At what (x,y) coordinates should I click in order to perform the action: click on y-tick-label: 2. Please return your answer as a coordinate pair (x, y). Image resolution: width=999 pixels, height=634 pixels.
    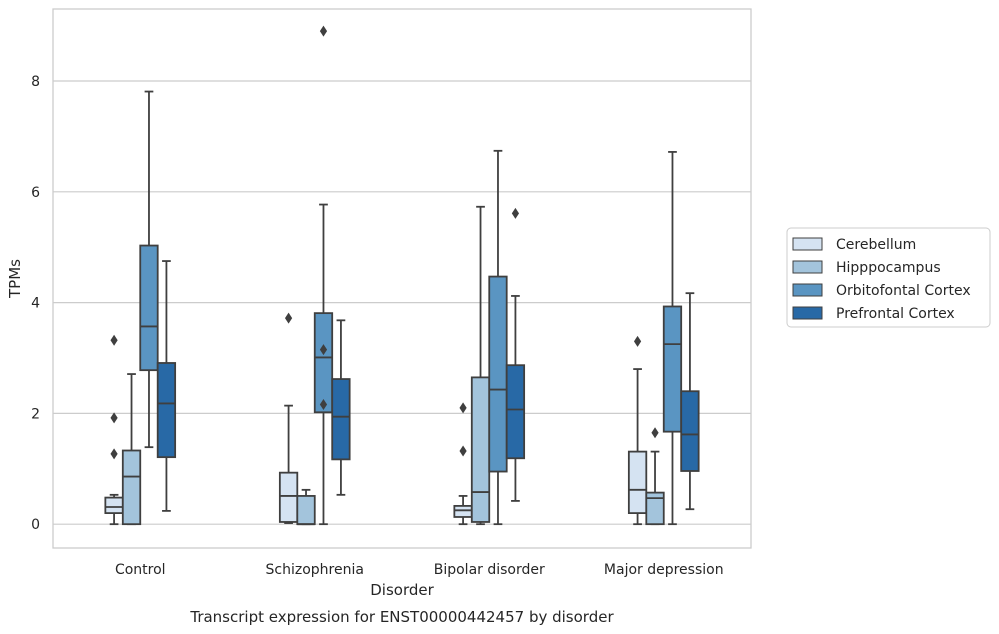
    Looking at the image, I should click on (35, 414).